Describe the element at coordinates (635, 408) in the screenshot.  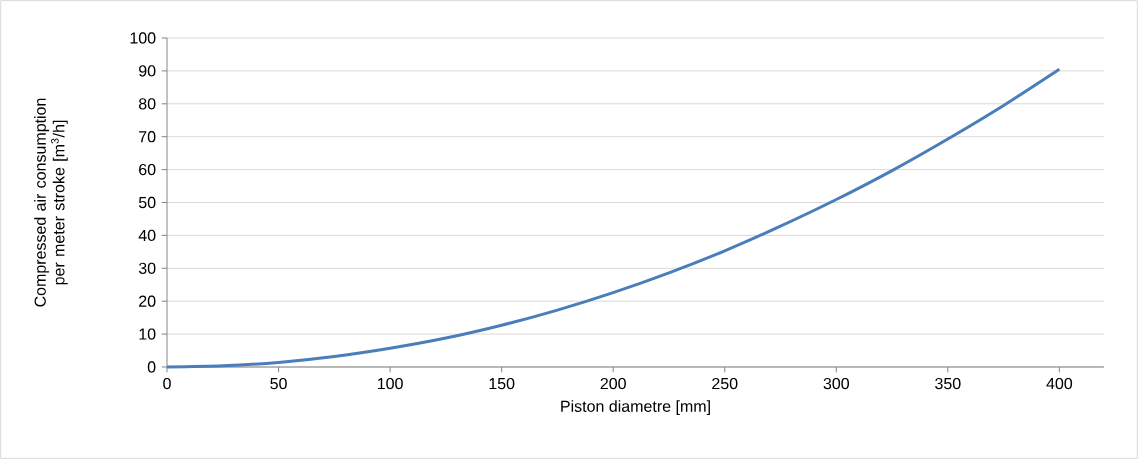
I see `x-axis-title: Piston diametre [mm]` at that location.